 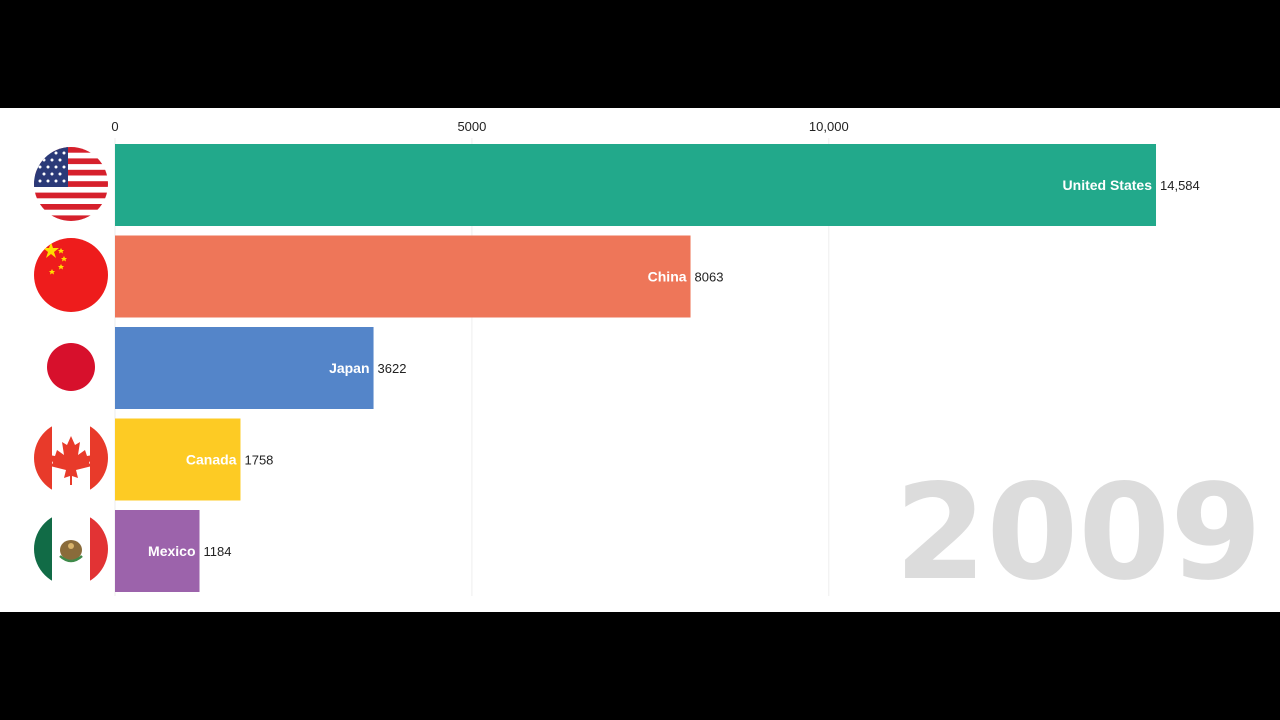 What do you see at coordinates (1078, 533) in the screenshot?
I see `year-label: 2009` at bounding box center [1078, 533].